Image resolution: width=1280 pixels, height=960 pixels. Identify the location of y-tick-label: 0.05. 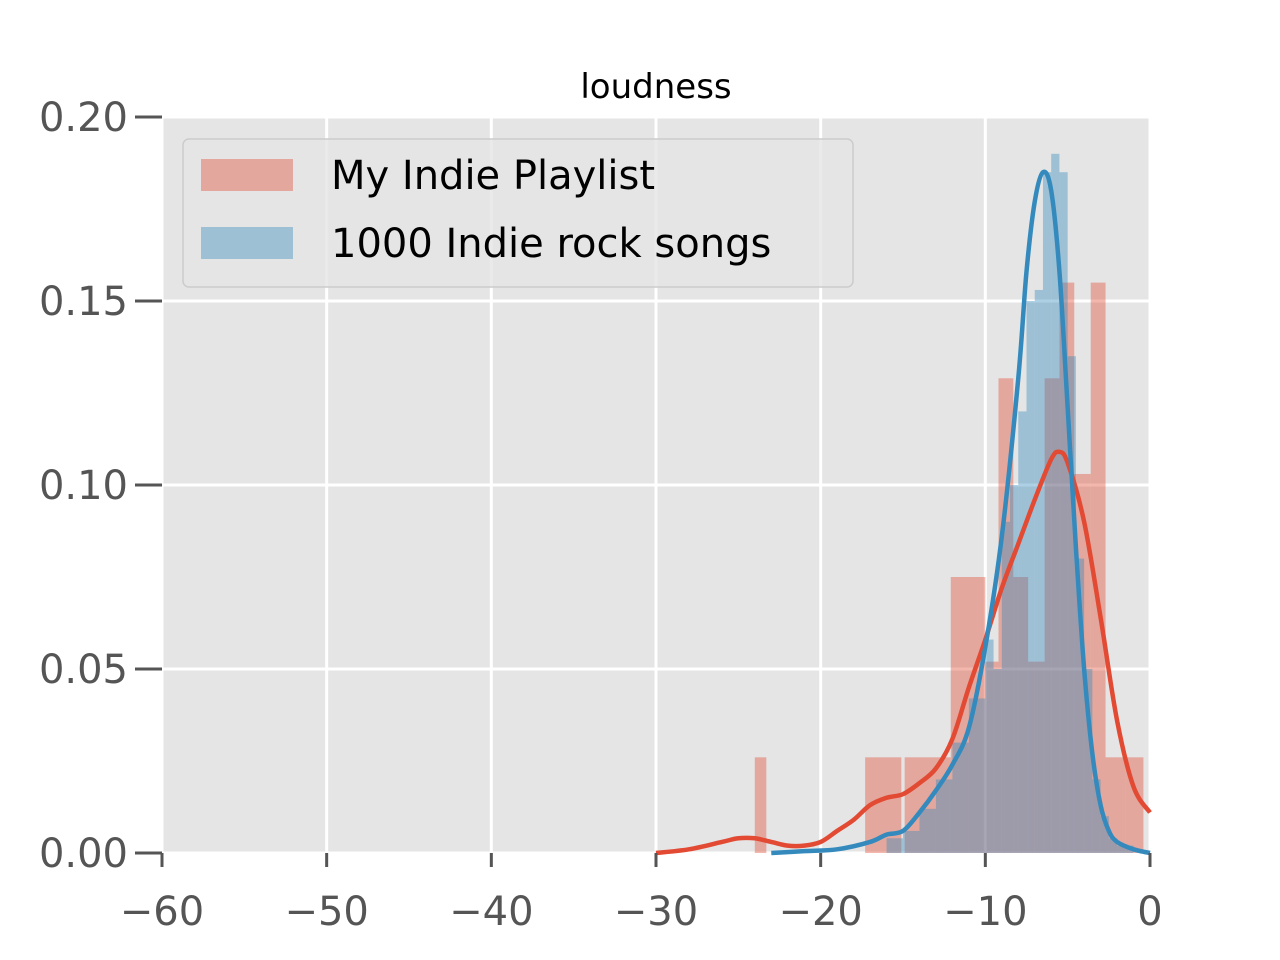
(83, 670).